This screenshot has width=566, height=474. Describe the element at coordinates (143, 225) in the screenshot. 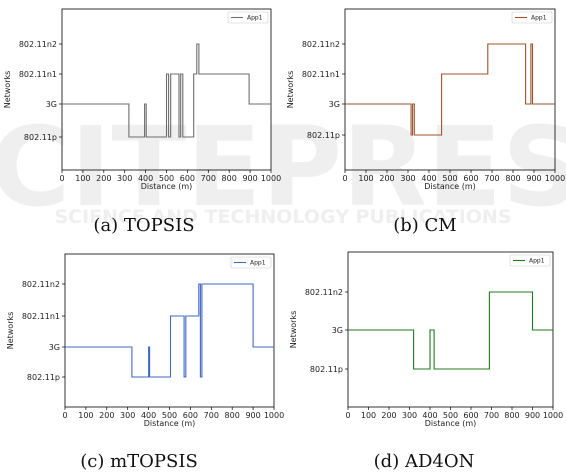

I see `subfigure-caption: (a) TOPSIS` at that location.